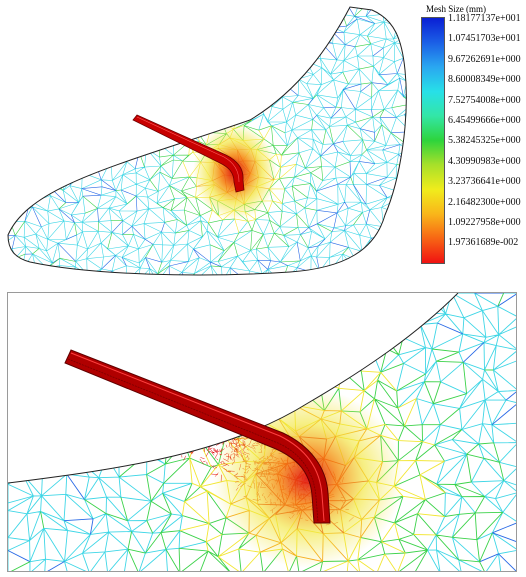 The width and height of the screenshot is (526, 577). I want to click on colorbar-label: 1.07451703e+001, so click(484, 39).